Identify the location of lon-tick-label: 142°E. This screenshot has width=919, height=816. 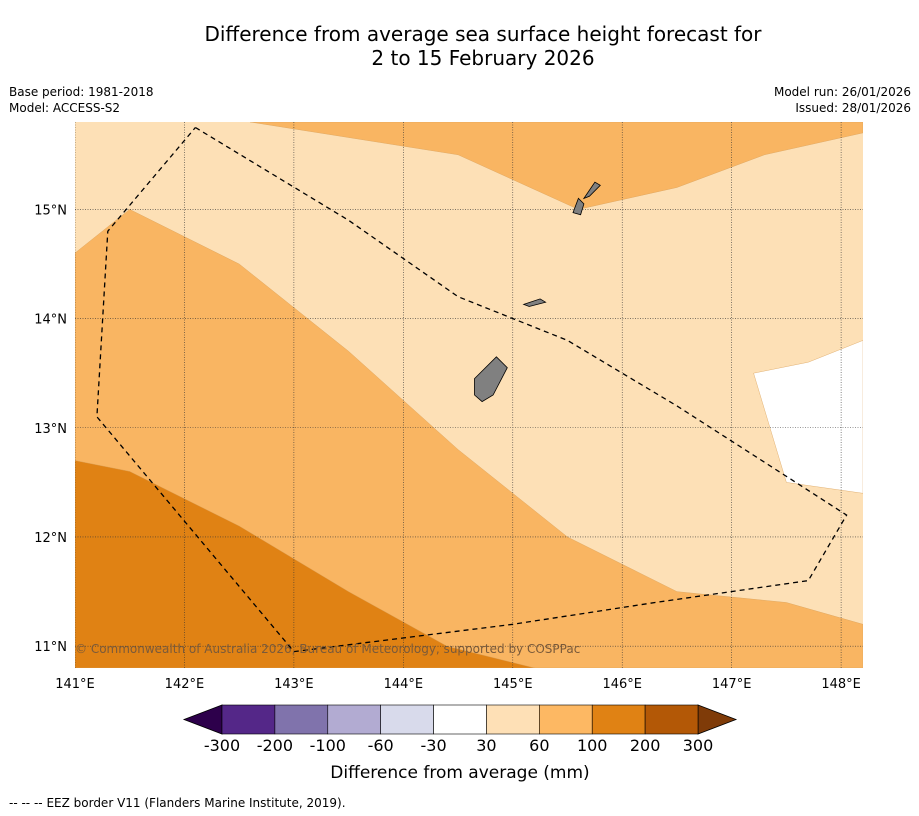
(185, 684).